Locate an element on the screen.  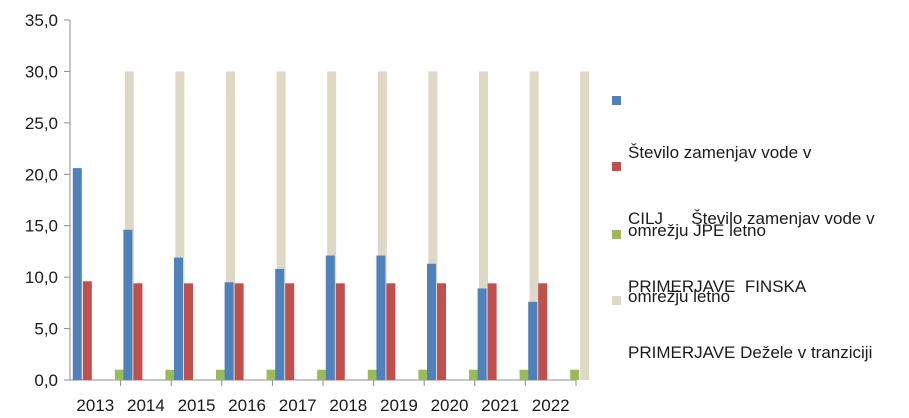
y-tick-label: 20,0 is located at coordinates (41, 174).